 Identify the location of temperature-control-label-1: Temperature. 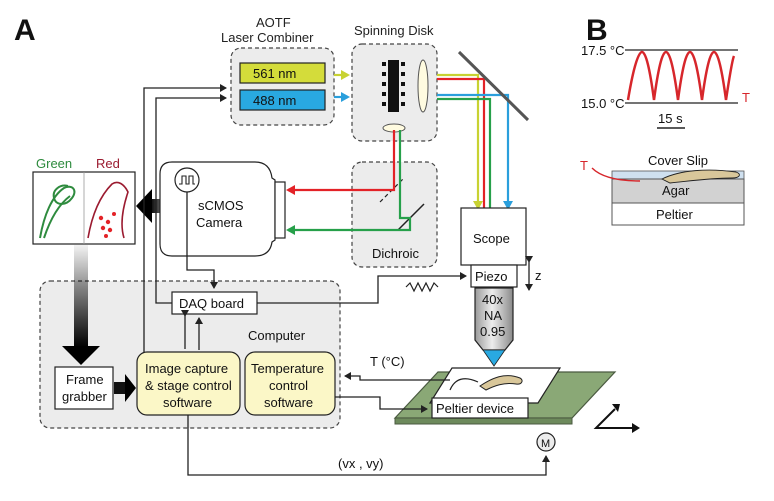
(287, 368).